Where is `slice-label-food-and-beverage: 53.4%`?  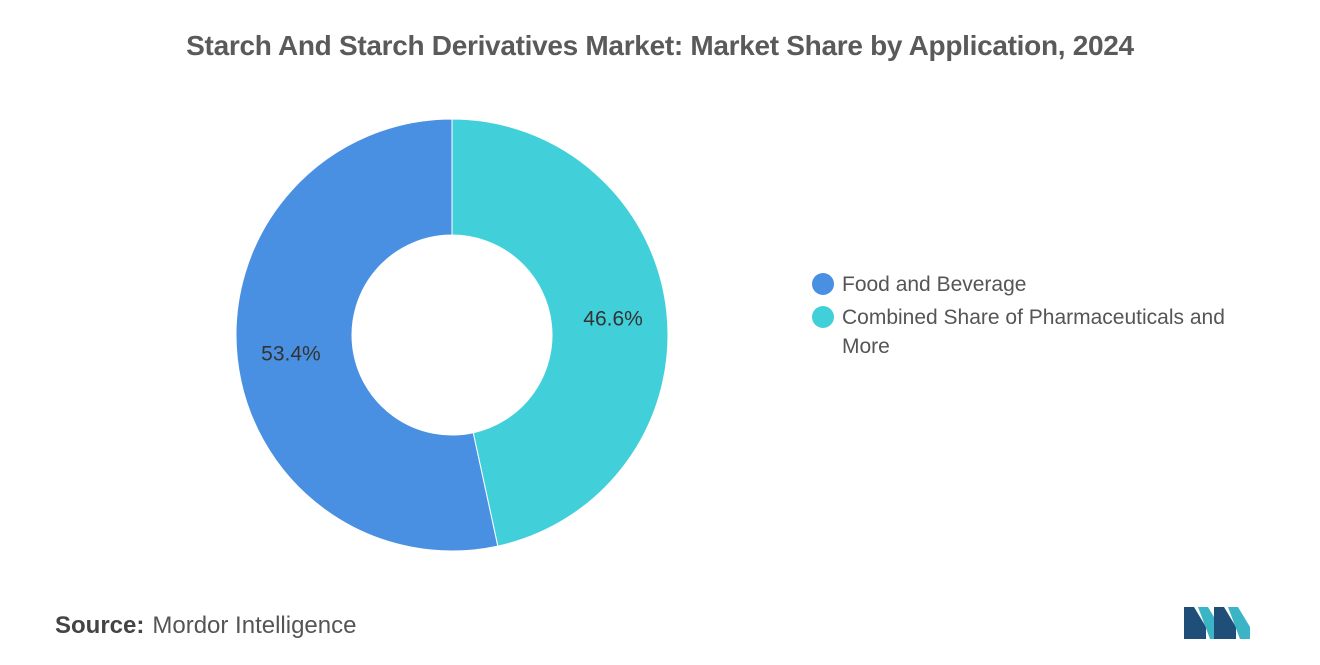 slice-label-food-and-beverage: 53.4% is located at coordinates (291, 353).